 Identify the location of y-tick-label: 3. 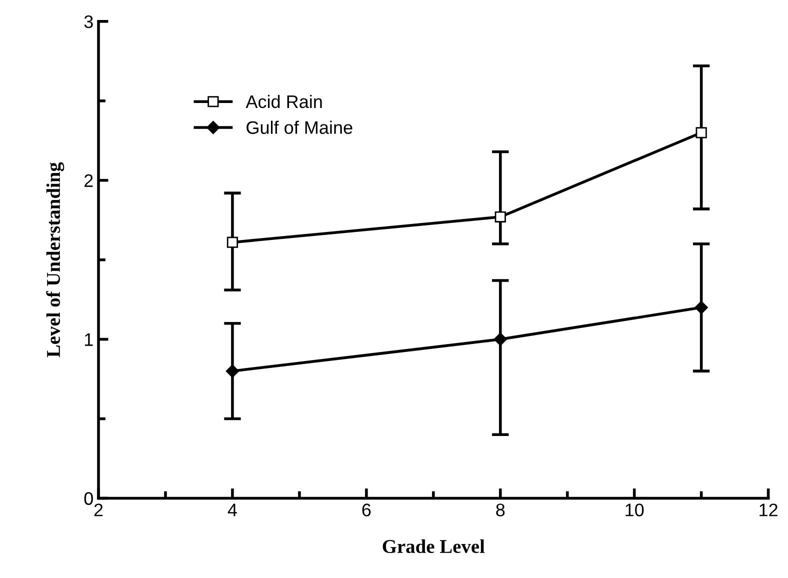
(88, 21).